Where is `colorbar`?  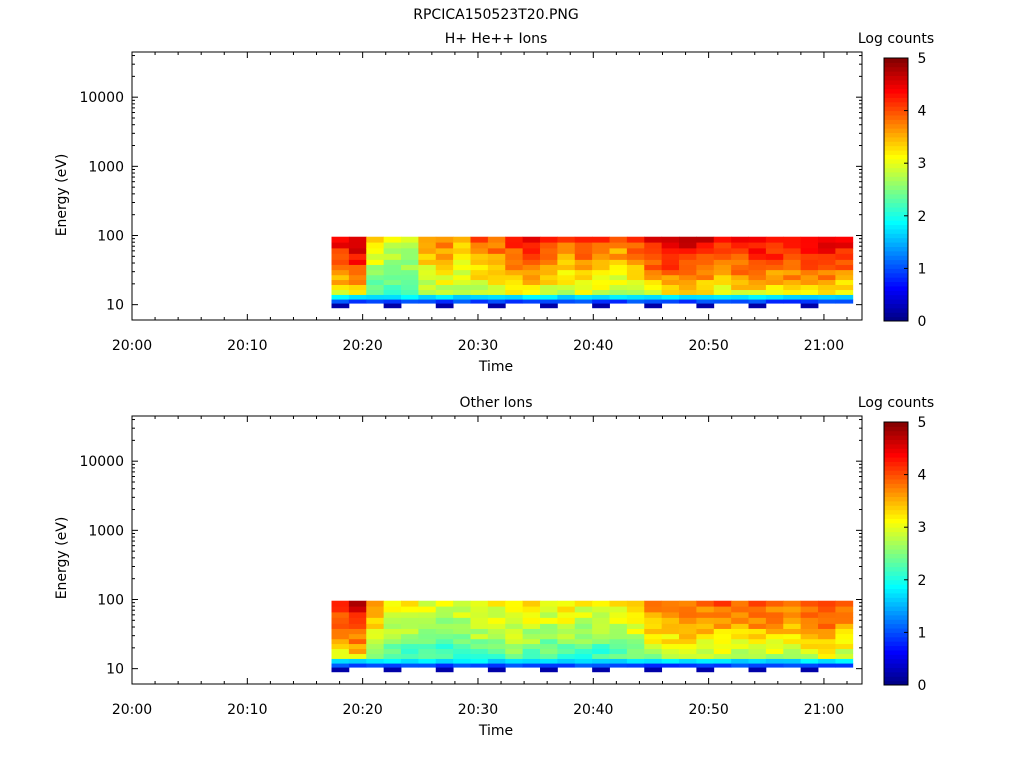
colorbar is located at coordinates (896, 553).